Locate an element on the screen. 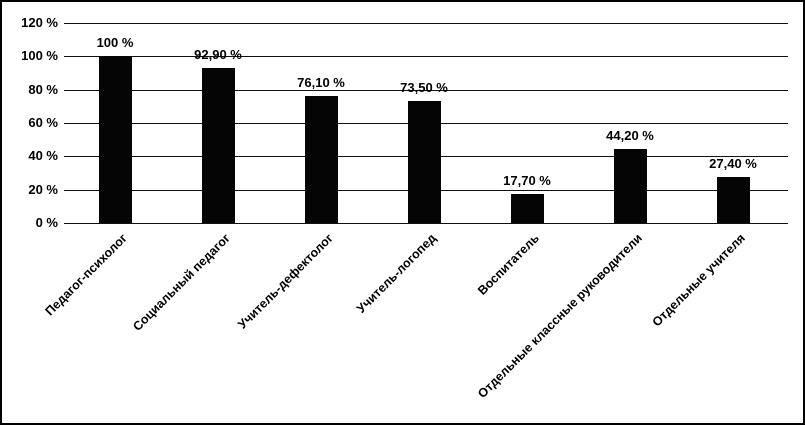  y-axis-tick-label: 100 % is located at coordinates (39, 55).